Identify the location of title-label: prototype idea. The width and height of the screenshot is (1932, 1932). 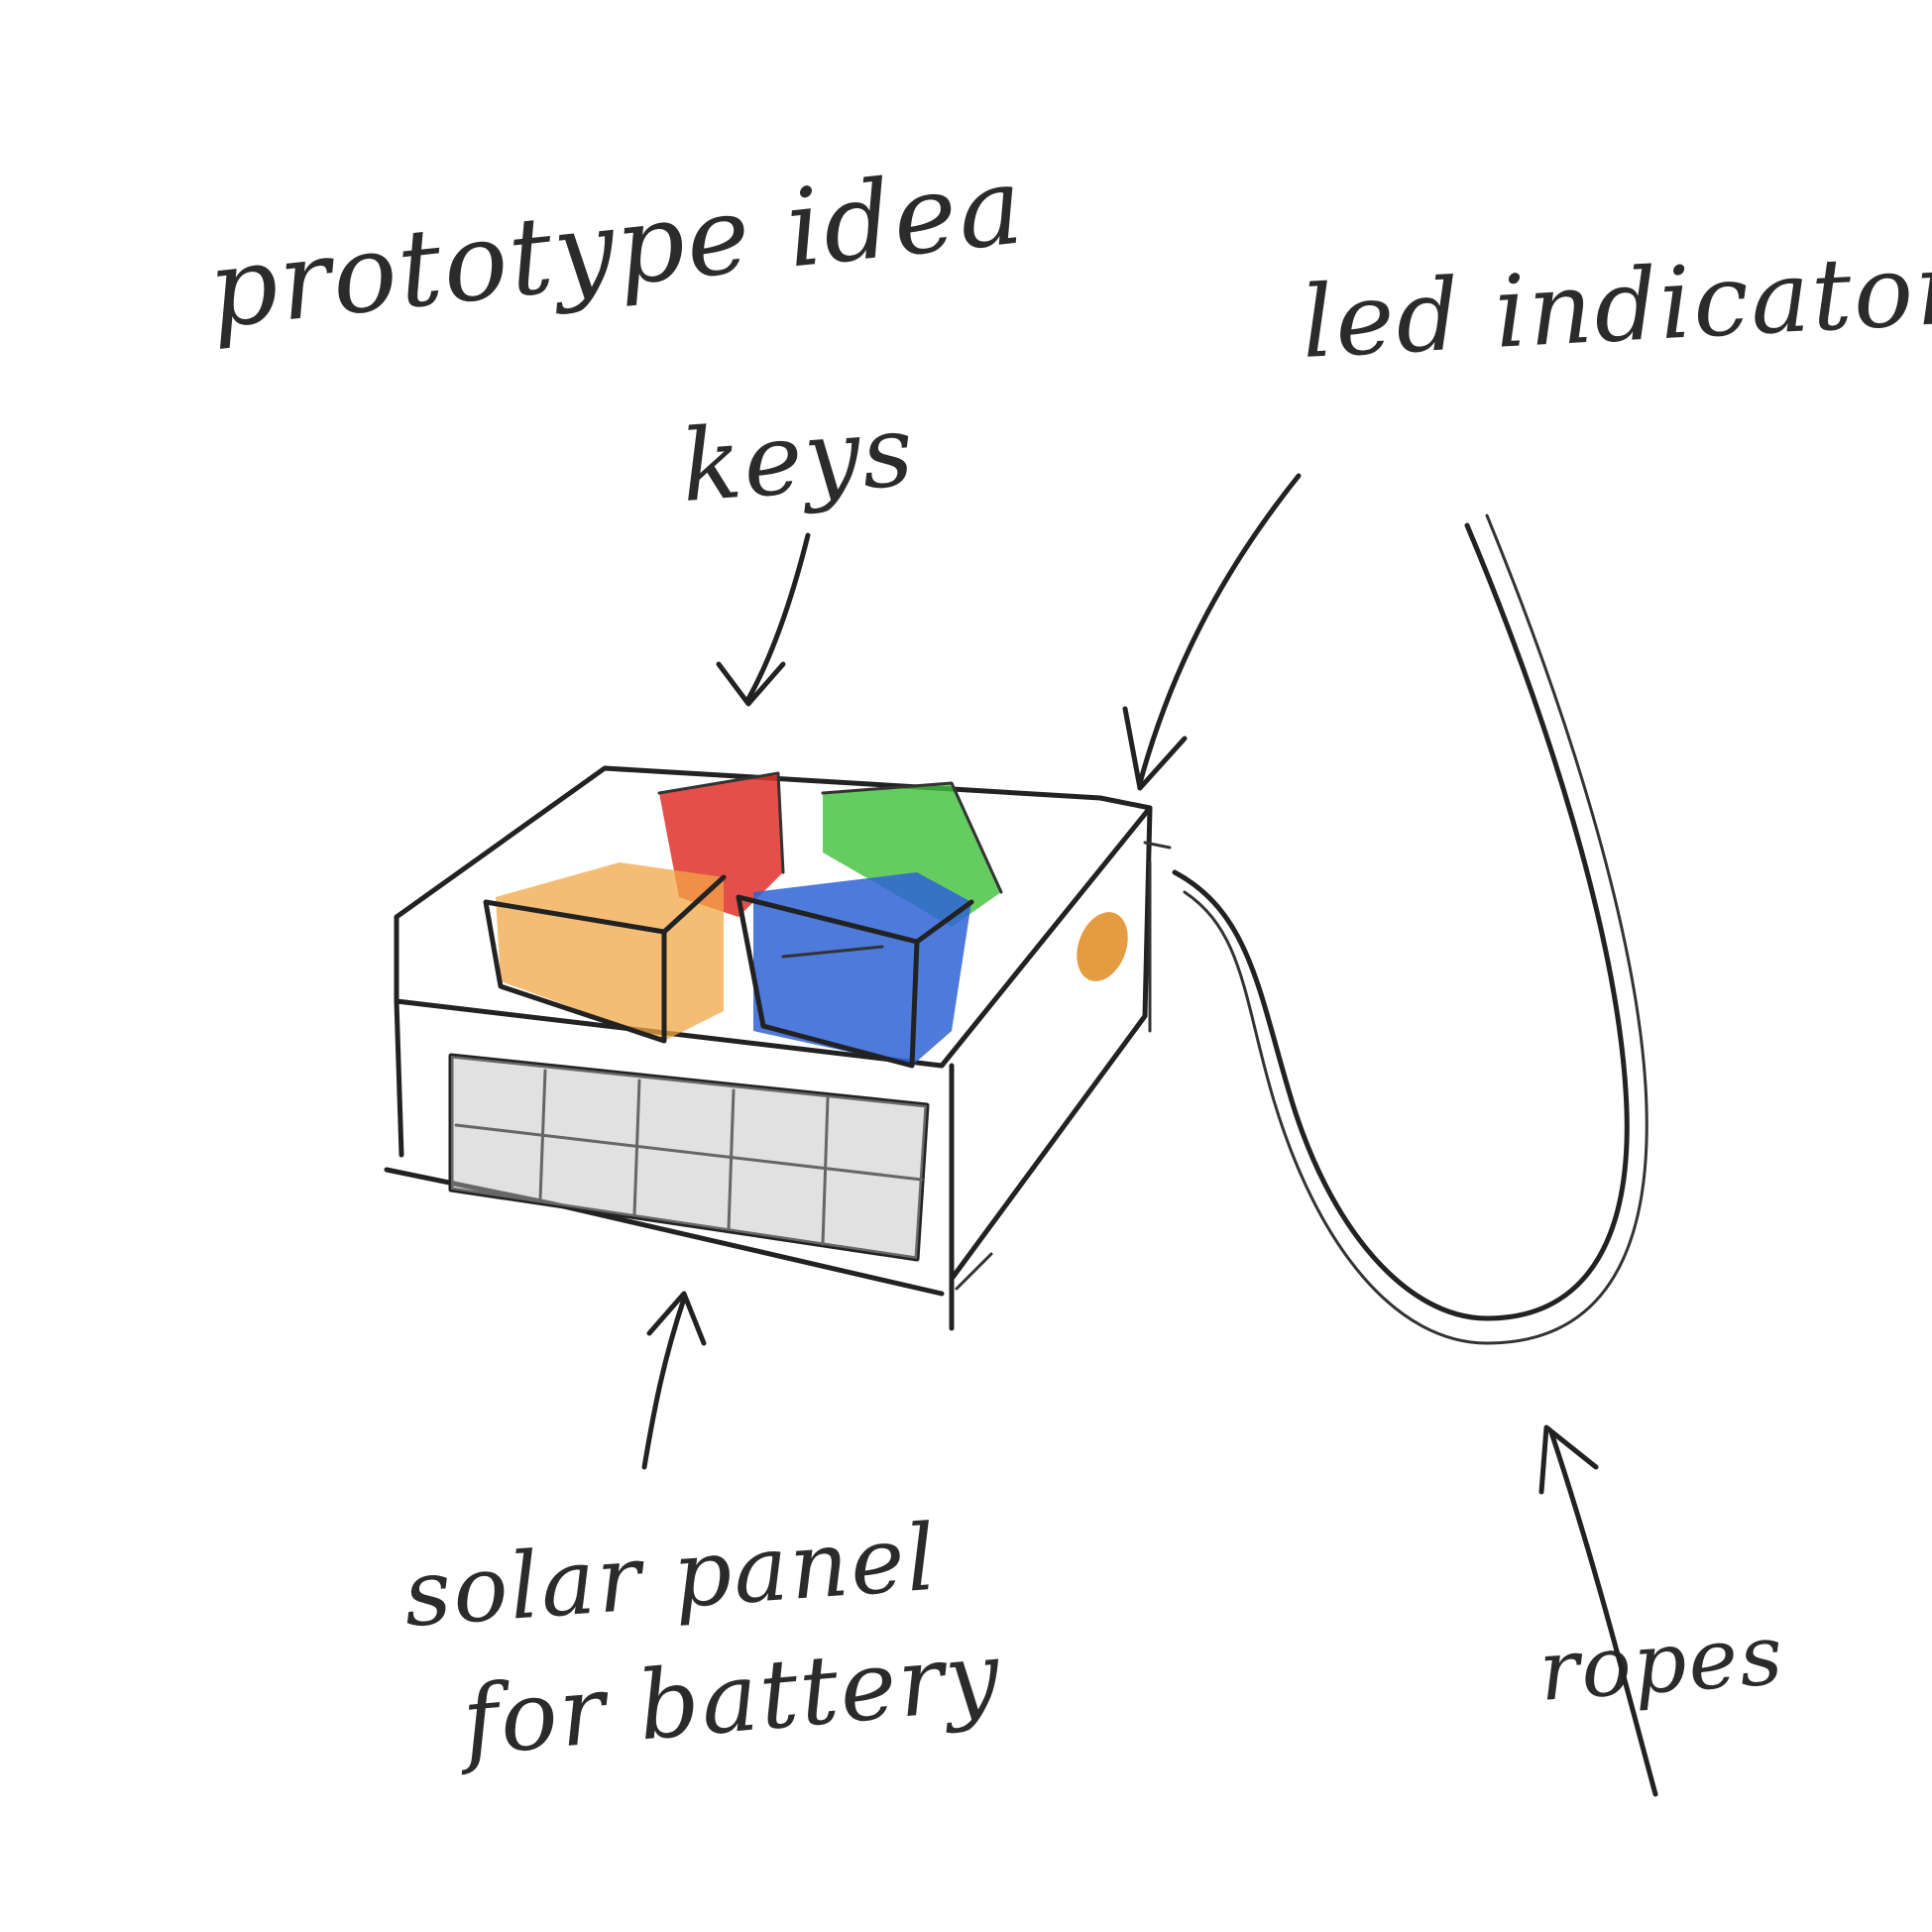
(617, 248).